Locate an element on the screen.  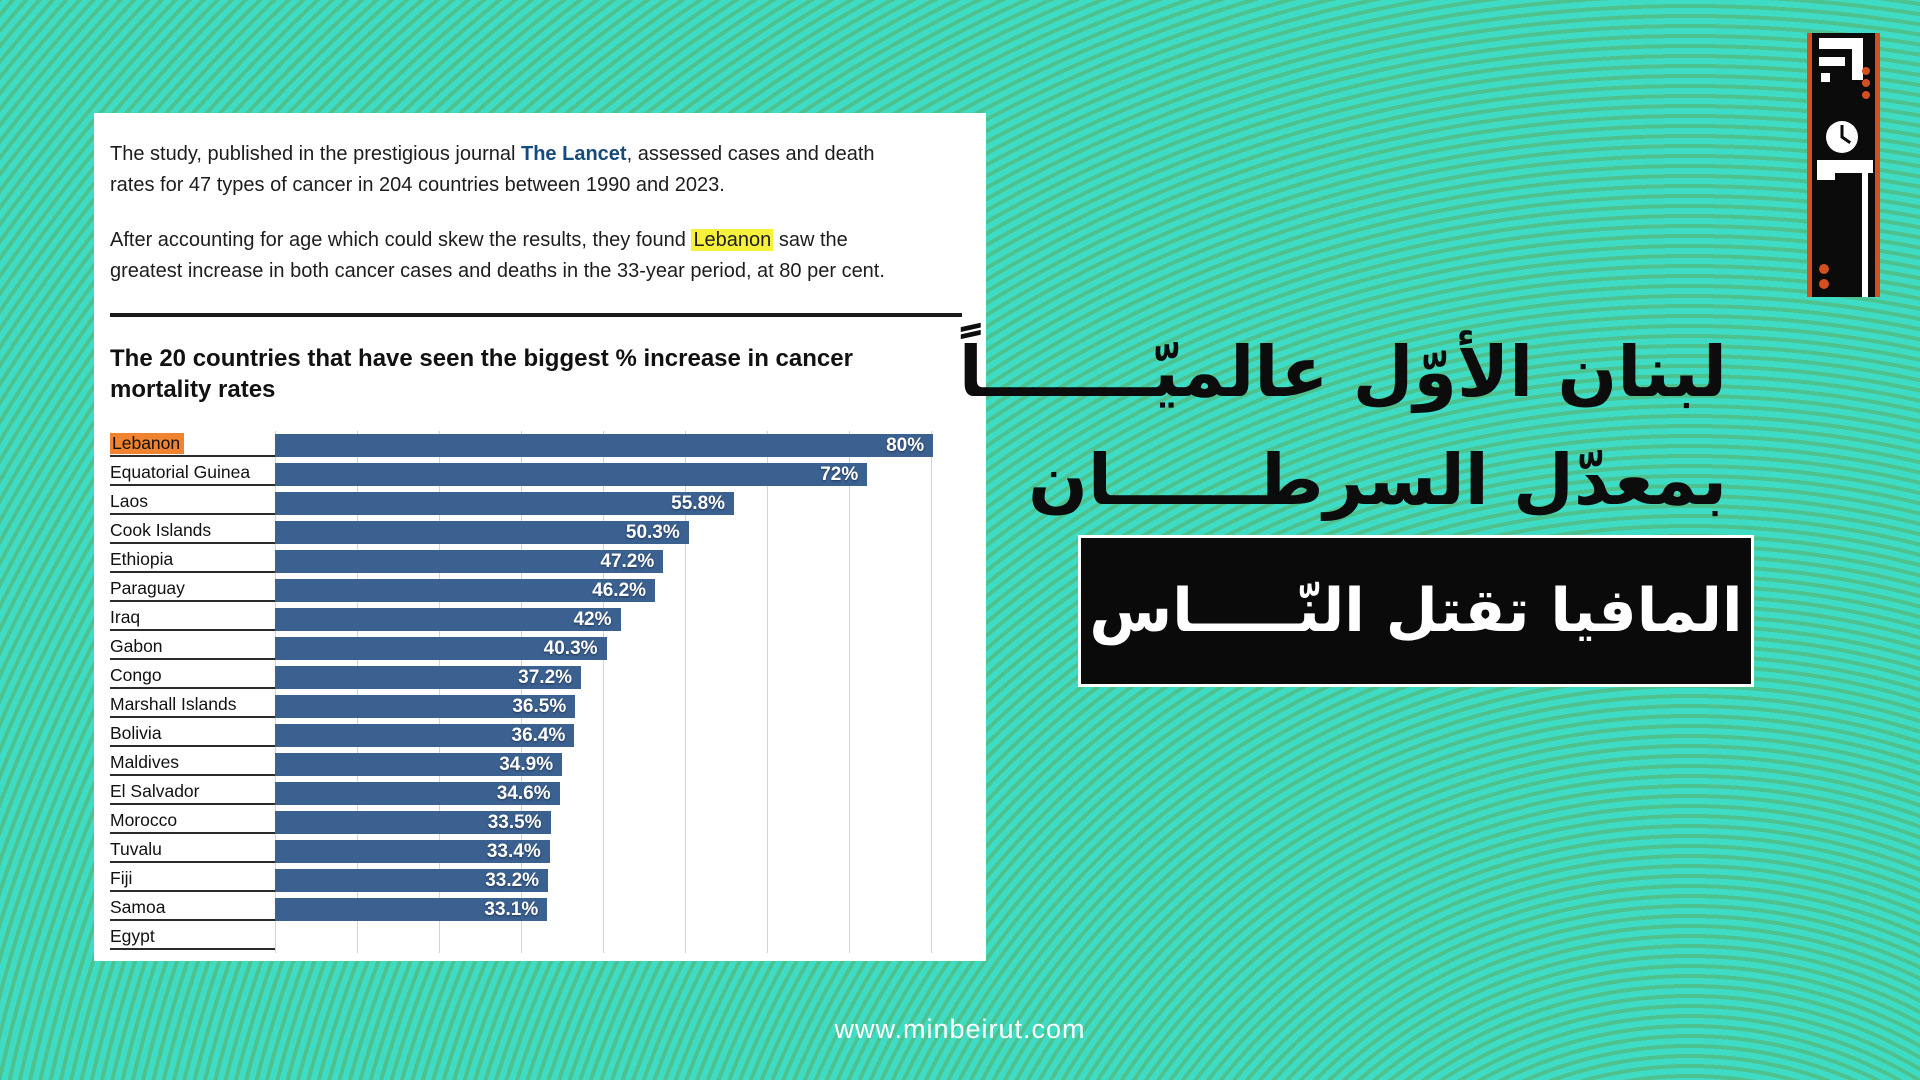
chart-row: Egypt is located at coordinates (538, 938).